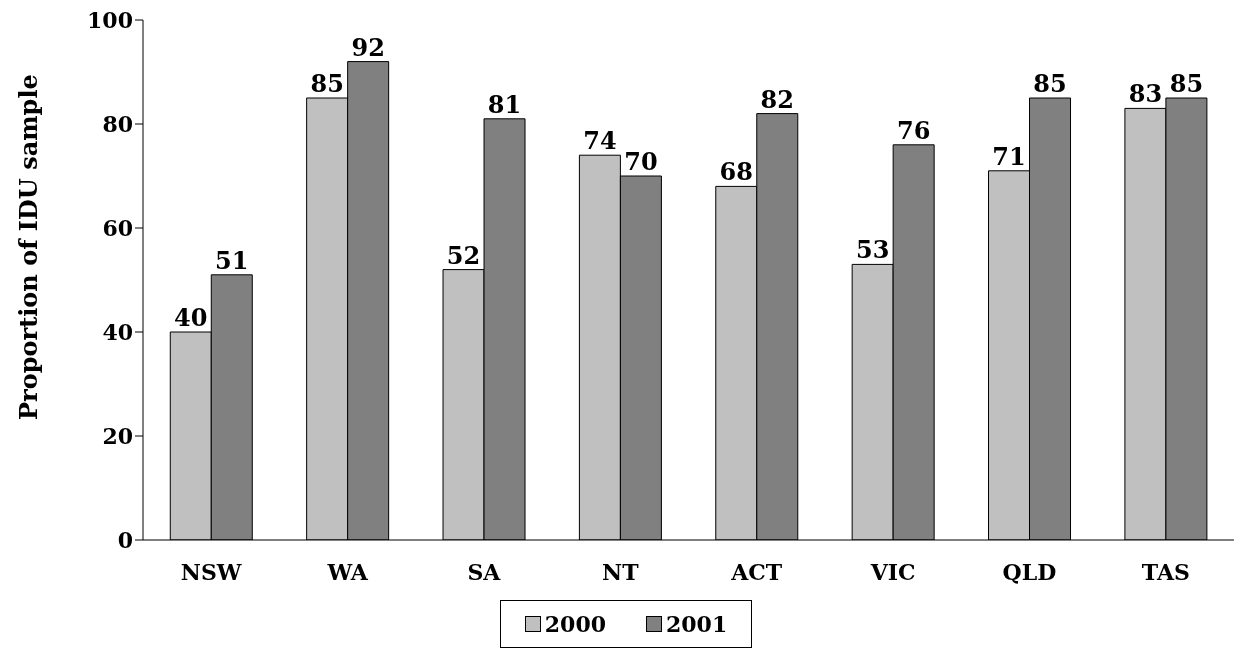 The image size is (1247, 666). Describe the element at coordinates (117, 331) in the screenshot. I see `y-tick-label: 40` at that location.